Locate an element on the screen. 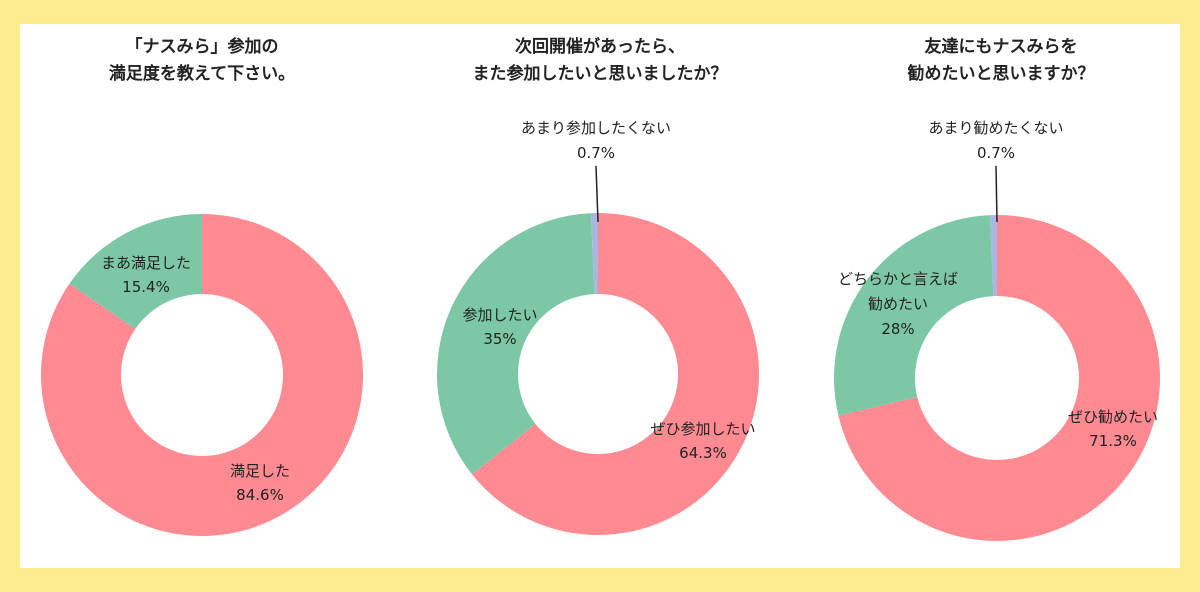  slice-label: あまり勧めたくない is located at coordinates (995, 128).